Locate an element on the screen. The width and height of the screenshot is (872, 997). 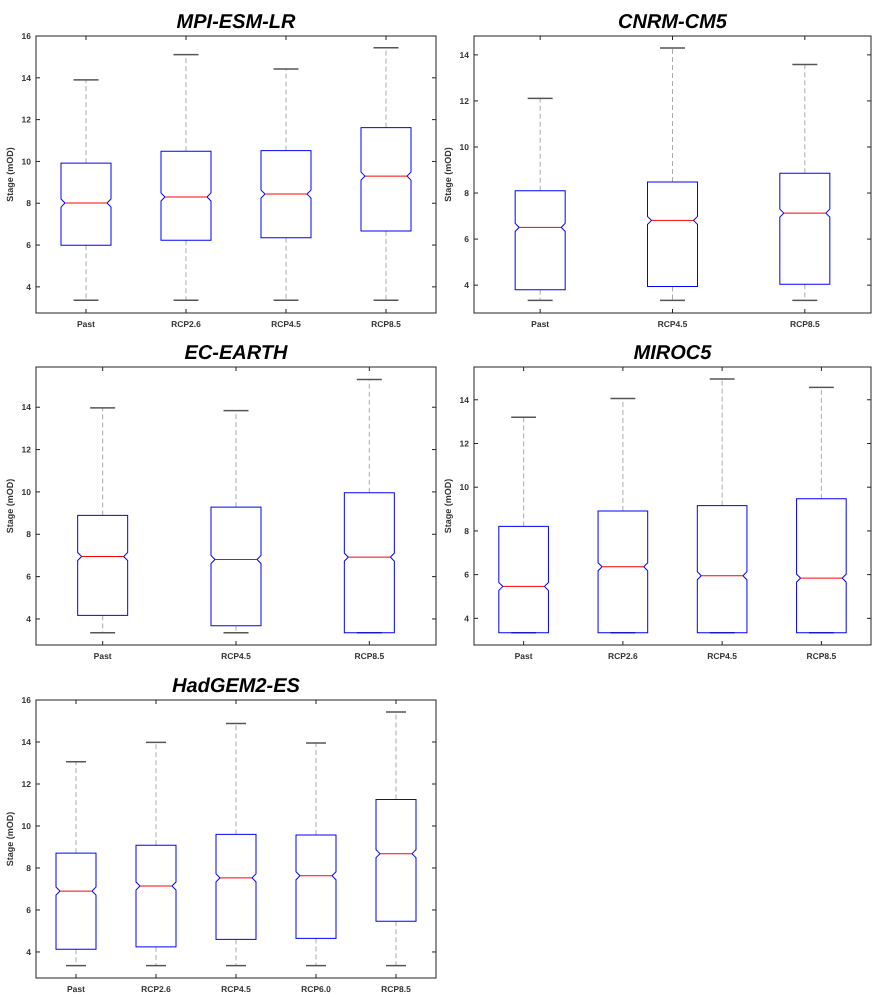
chart-title: MIROC5 is located at coordinates (673, 353).